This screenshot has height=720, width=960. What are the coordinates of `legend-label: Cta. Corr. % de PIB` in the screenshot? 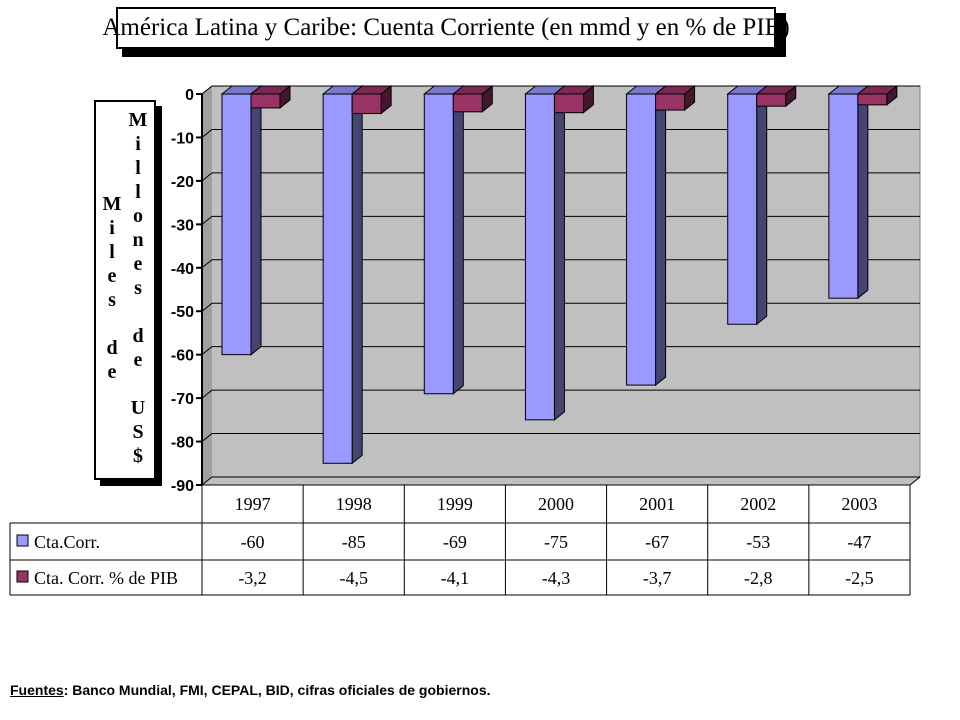 It's located at (106, 578).